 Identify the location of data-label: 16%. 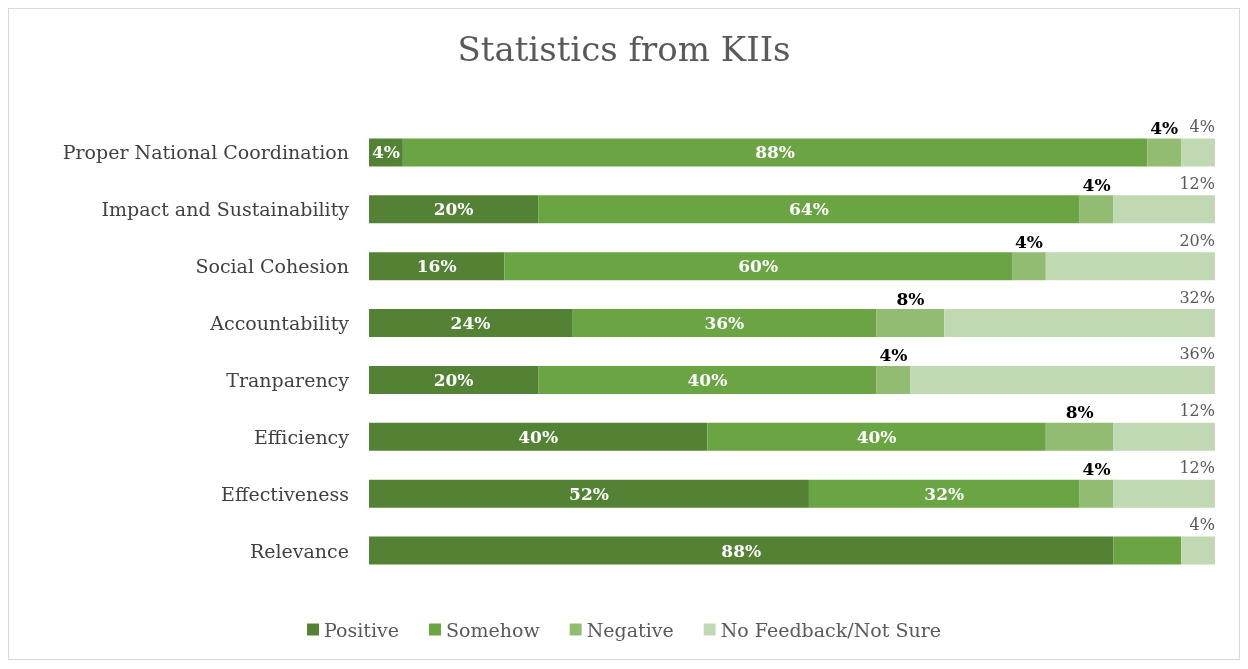
(436, 266).